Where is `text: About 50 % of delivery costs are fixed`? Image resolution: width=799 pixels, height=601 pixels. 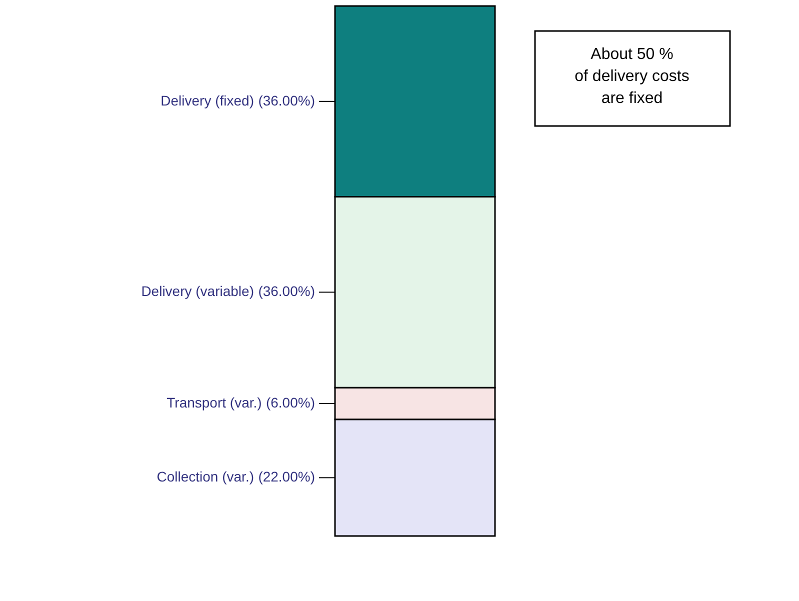 text: About 50 % of delivery costs are fixed is located at coordinates (632, 76).